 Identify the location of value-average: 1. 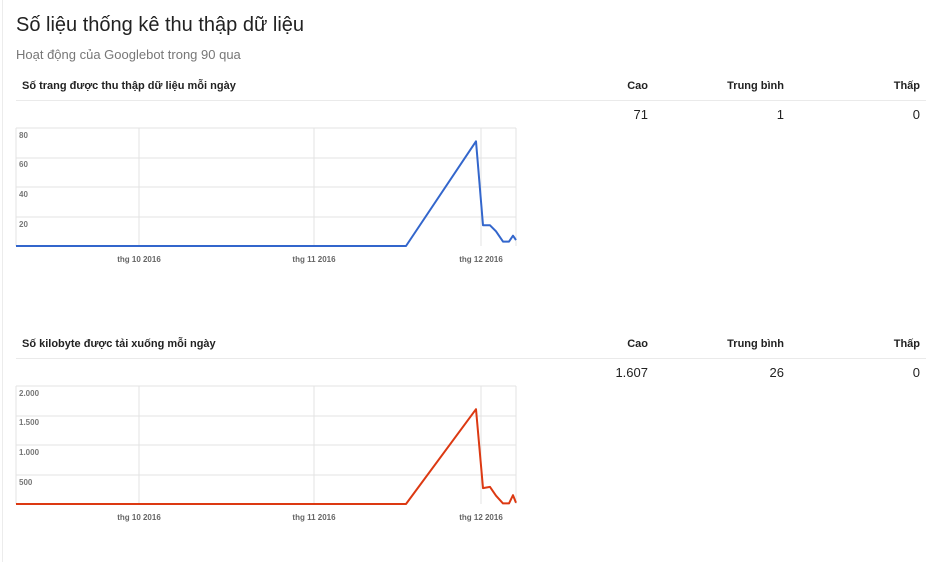
(780, 114).